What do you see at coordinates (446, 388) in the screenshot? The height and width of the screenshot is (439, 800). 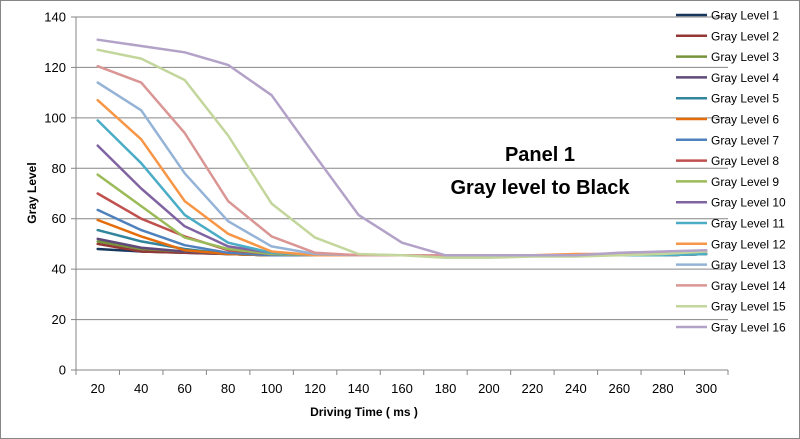 I see `x-tick-label: 180` at bounding box center [446, 388].